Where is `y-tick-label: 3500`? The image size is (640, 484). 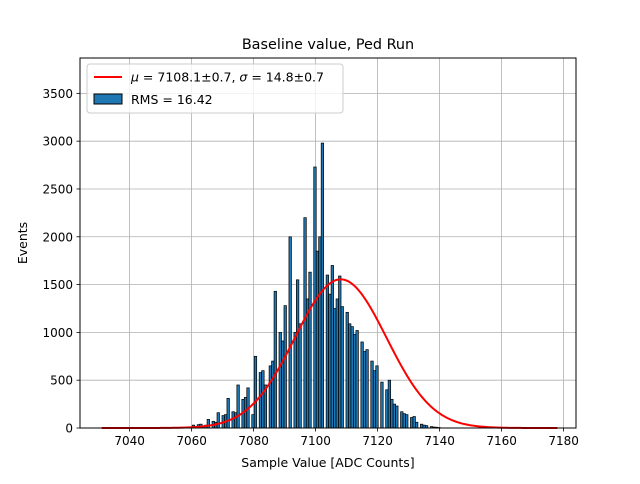
y-tick-label: 3500 is located at coordinates (57, 94).